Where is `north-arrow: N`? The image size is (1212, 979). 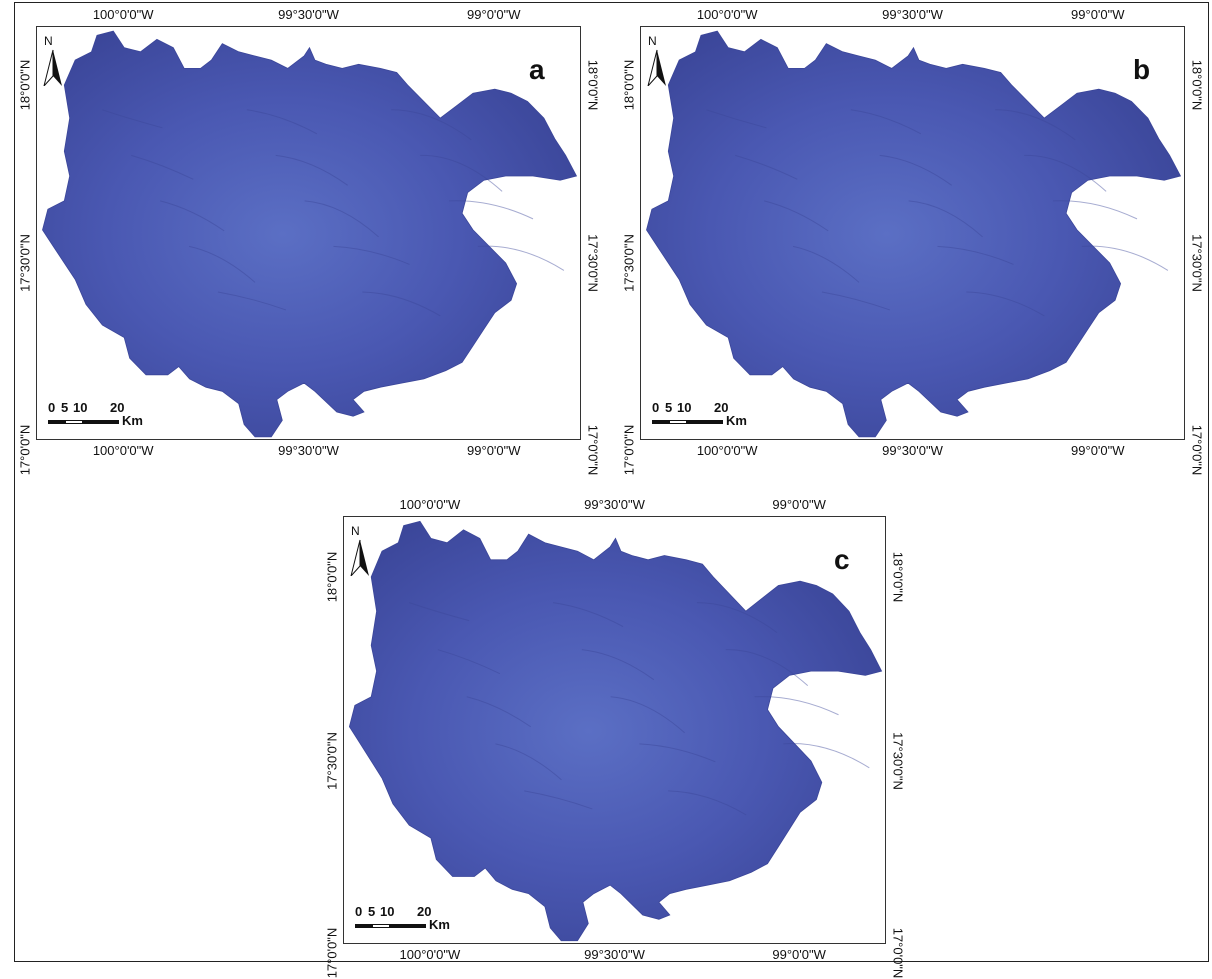
north-arrow: N is located at coordinates (360, 550).